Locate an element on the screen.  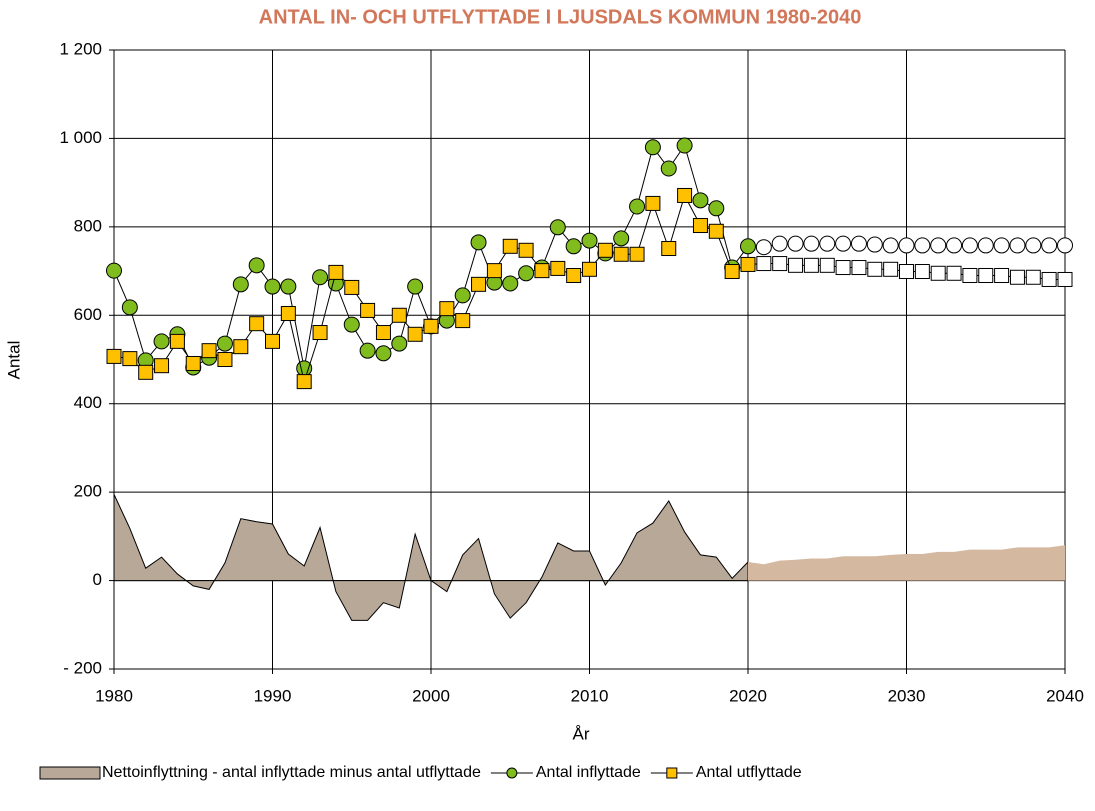
y-tick-label: 1 200 is located at coordinates (80, 48).